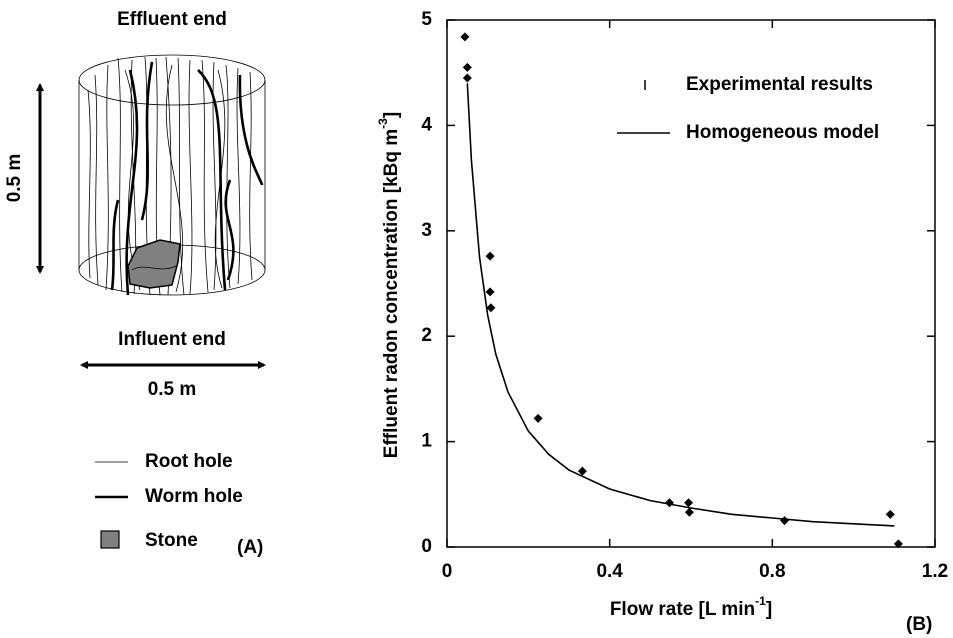 The height and width of the screenshot is (638, 953). I want to click on y-tick-label: 1, so click(426, 441).